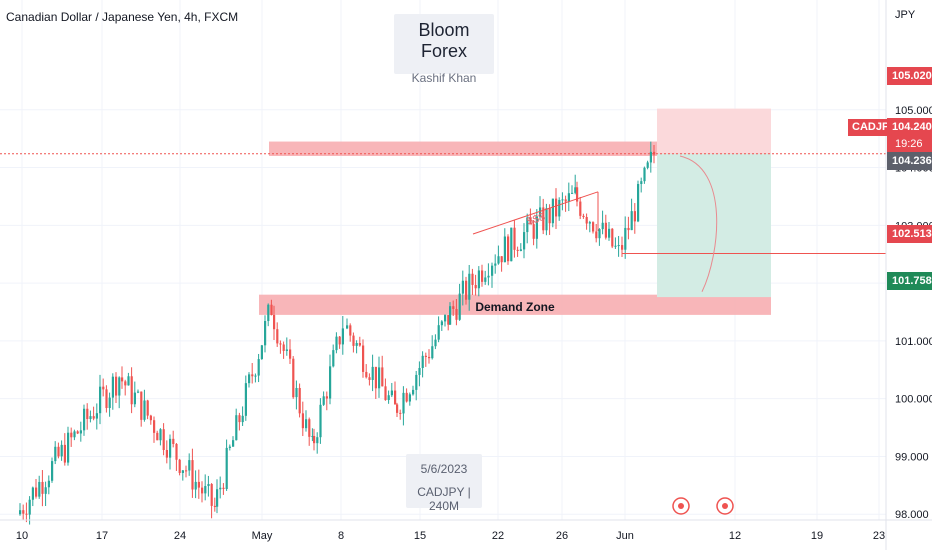 Image resolution: width=932 pixels, height=555 pixels. I want to click on y-tick-label: 105.000, so click(913, 111).